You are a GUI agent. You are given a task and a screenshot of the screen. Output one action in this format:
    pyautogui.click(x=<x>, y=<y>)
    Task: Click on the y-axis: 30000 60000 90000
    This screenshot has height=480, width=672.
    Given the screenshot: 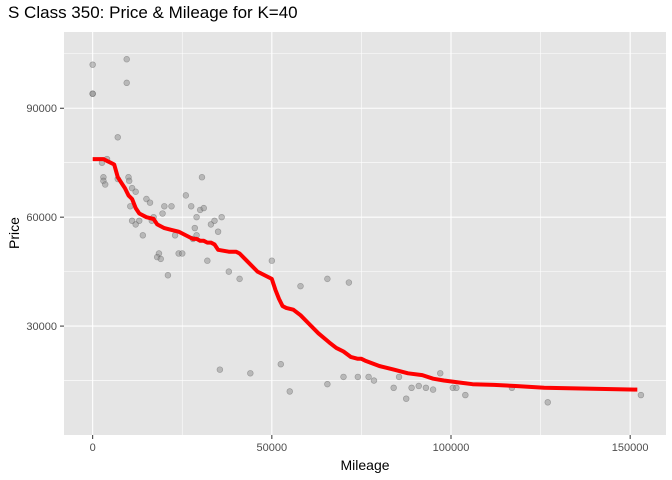 What is the action you would take?
    pyautogui.click(x=45, y=218)
    